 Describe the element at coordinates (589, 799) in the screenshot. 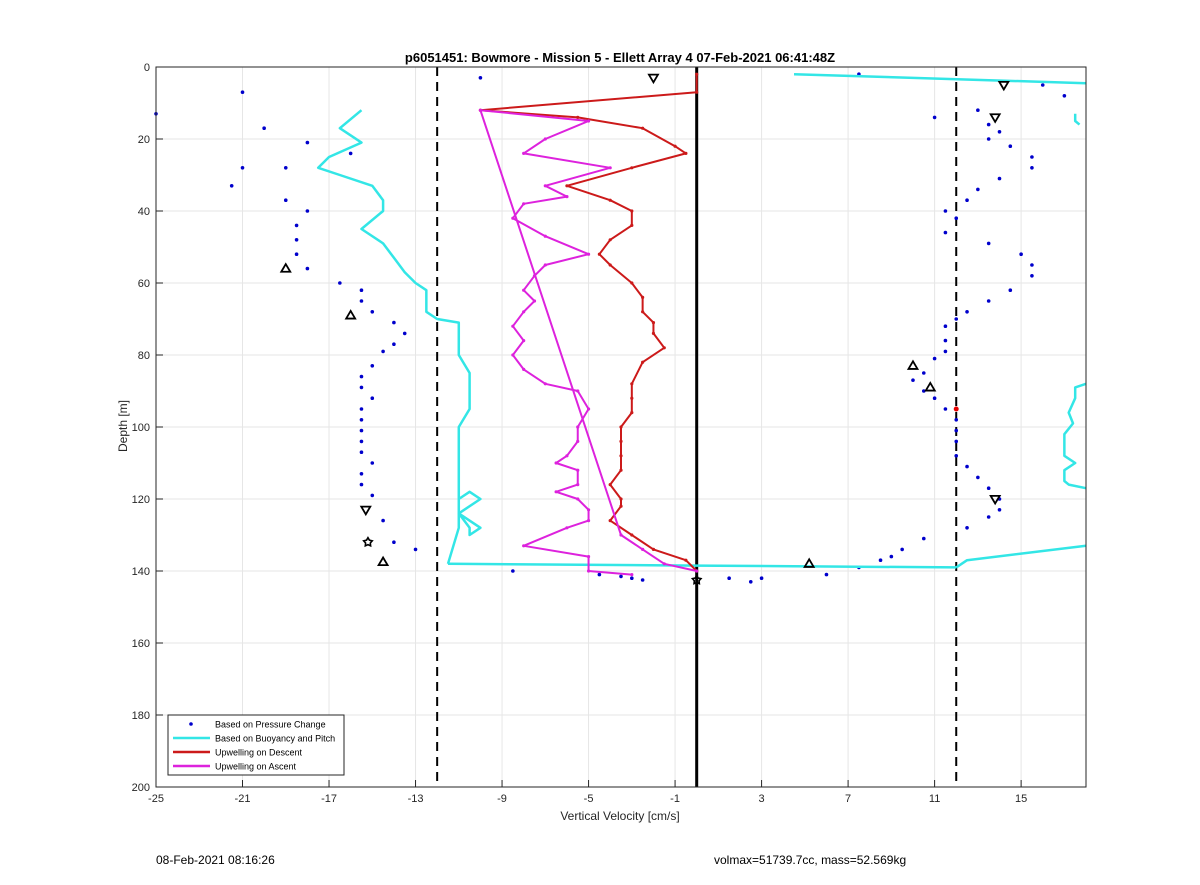

I see `x-tick-label: -5` at that location.